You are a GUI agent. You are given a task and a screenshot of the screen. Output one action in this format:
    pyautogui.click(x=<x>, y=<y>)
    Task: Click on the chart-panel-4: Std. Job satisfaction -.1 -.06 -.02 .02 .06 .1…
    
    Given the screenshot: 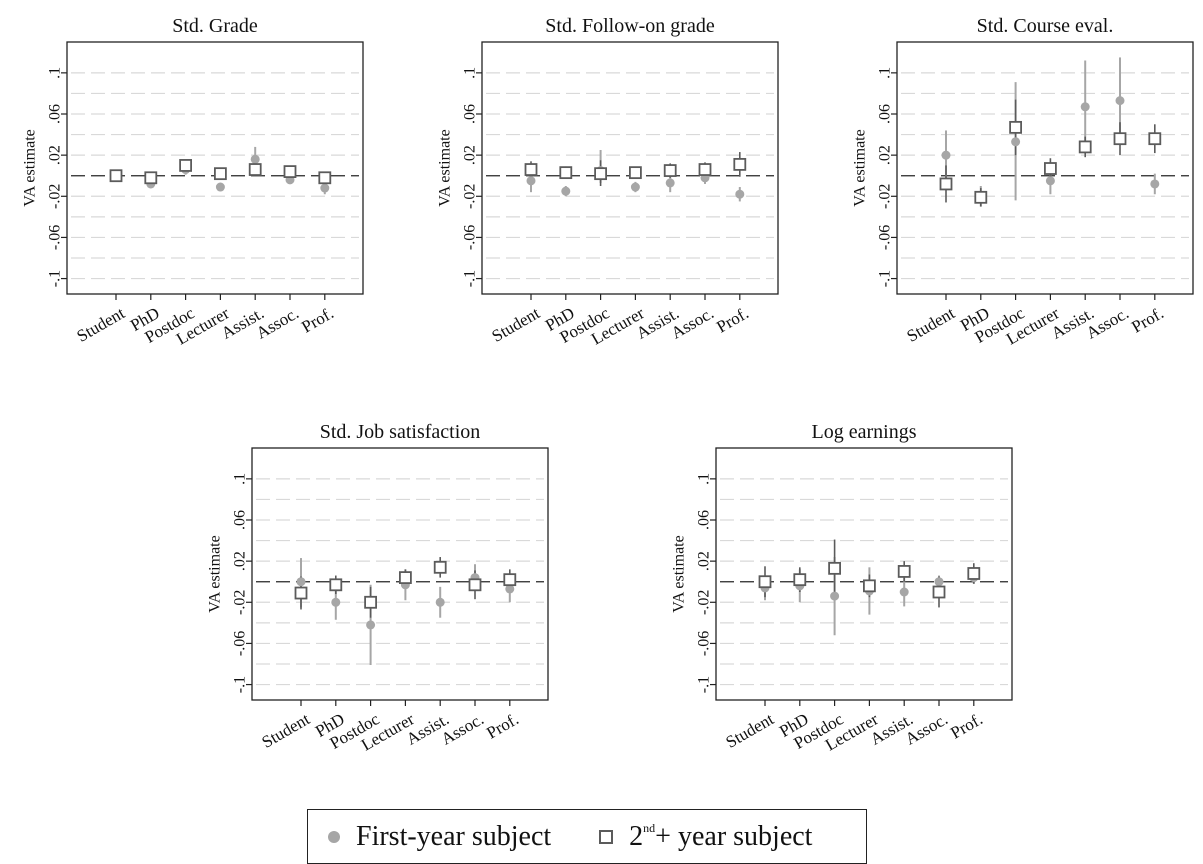 What is the action you would take?
    pyautogui.click(x=378, y=588)
    